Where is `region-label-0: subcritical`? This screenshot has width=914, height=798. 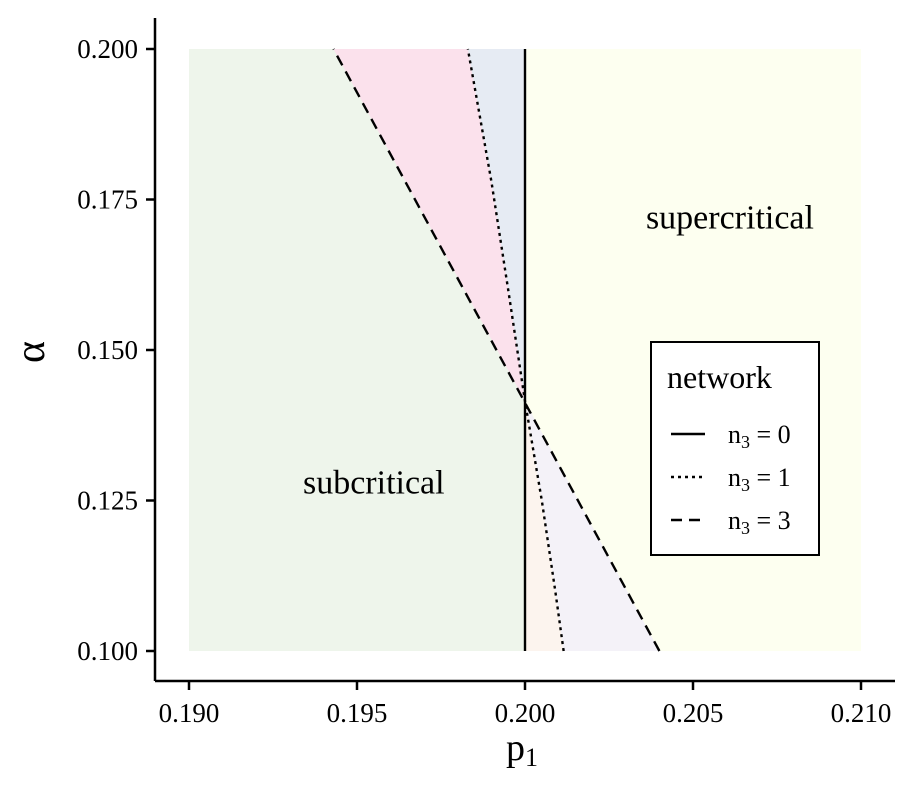 region-label-0: subcritical is located at coordinates (374, 482).